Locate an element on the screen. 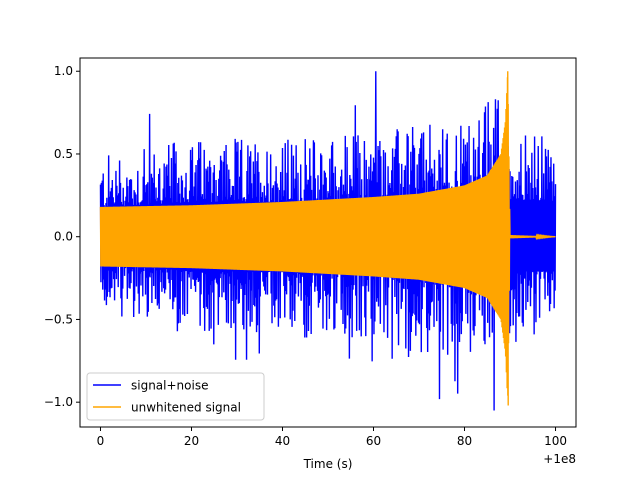 The height and width of the screenshot is (480, 640). legend: signal+noise unwhitened signal is located at coordinates (175, 396).